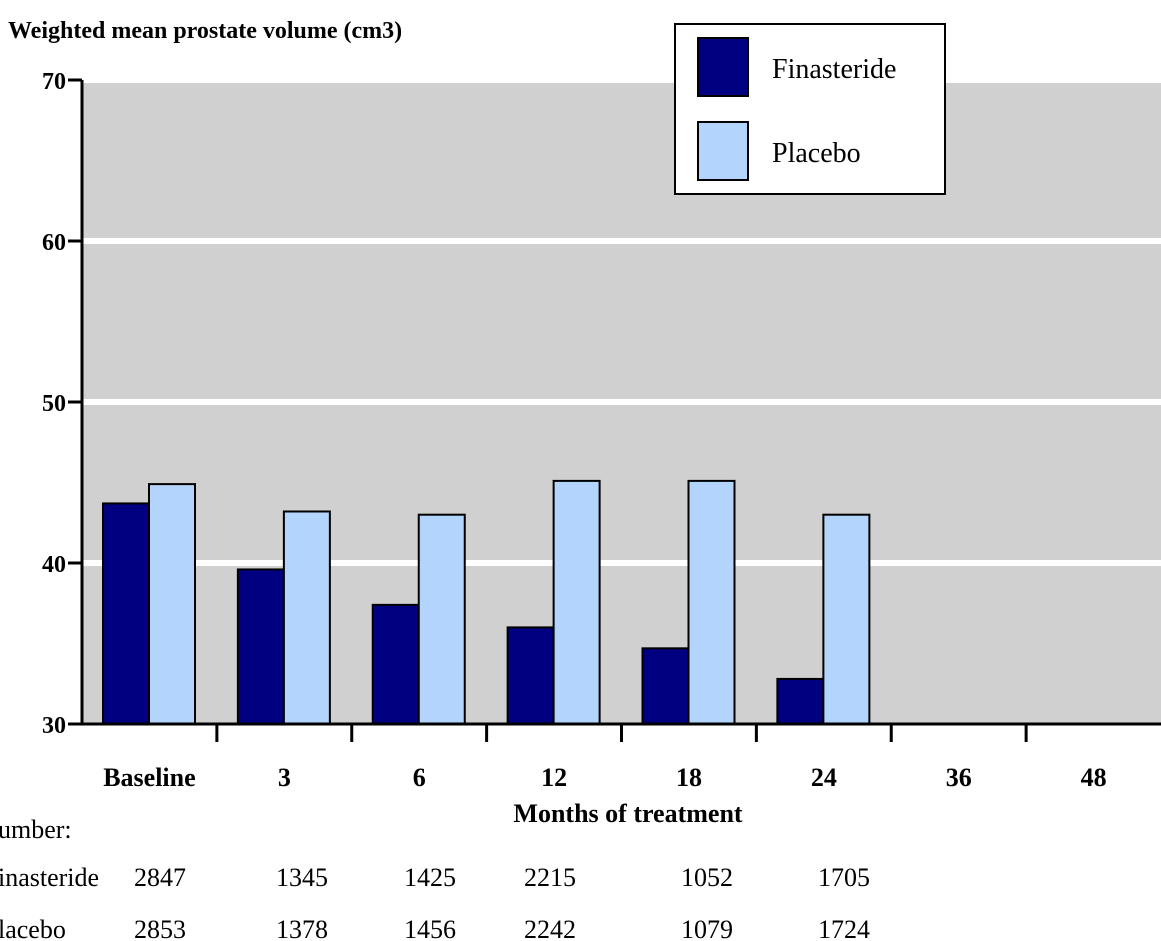 Image resolution: width=1161 pixels, height=941 pixels. What do you see at coordinates (550, 877) in the screenshot?
I see `table-cell: 2215` at bounding box center [550, 877].